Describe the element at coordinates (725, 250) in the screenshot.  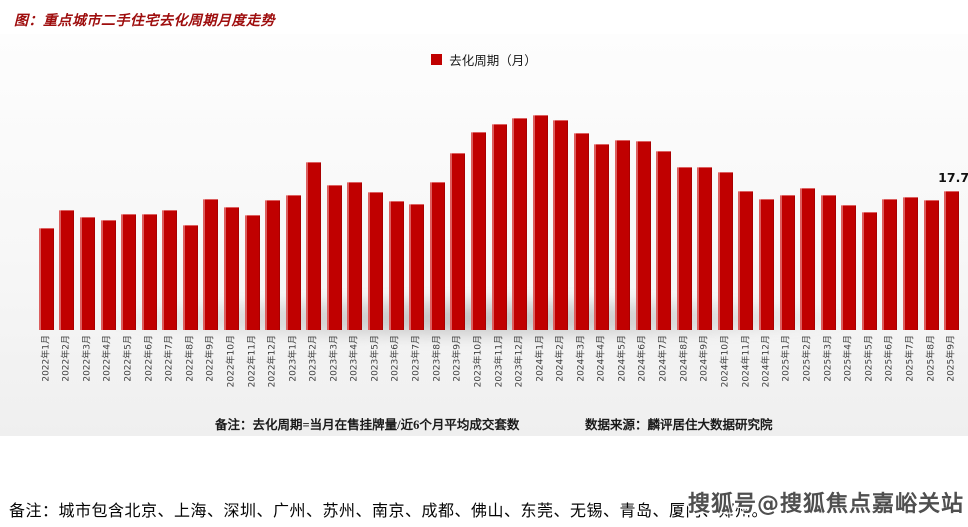
I see `bar-2024年10月` at that location.